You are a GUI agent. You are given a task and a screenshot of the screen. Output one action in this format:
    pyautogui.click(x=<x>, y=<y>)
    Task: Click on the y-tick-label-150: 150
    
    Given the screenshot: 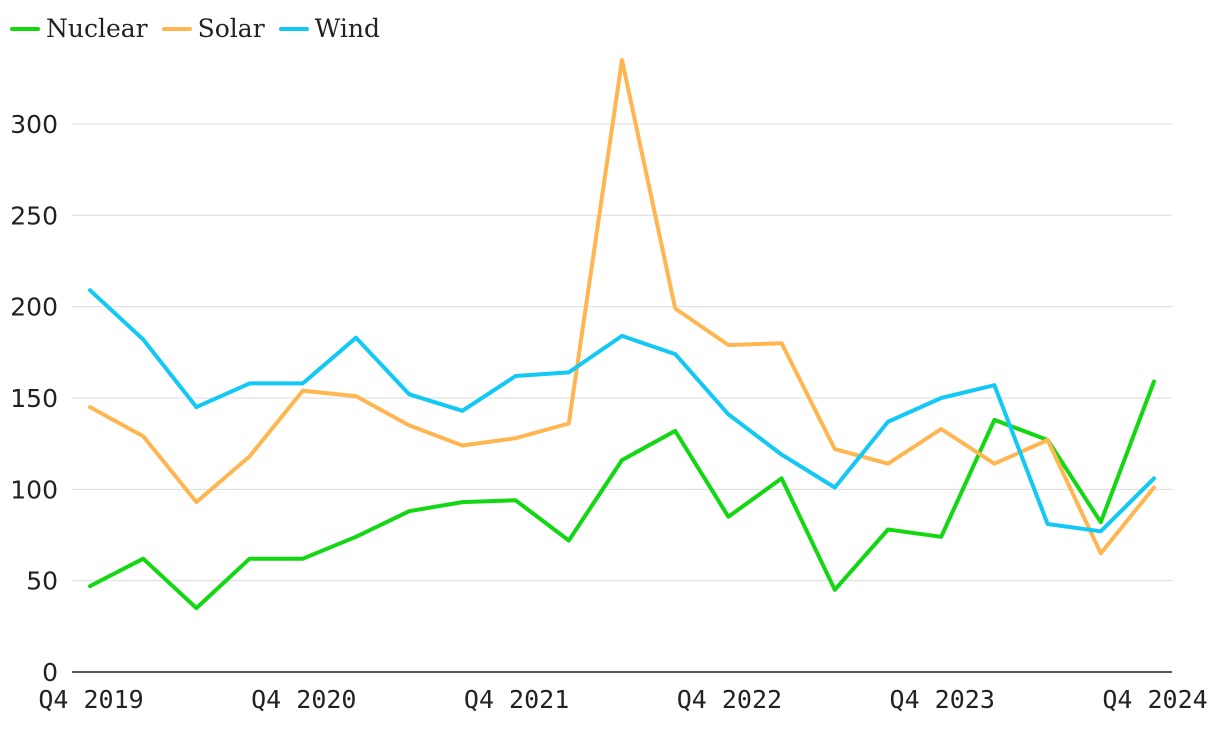 What is the action you would take?
    pyautogui.click(x=34, y=398)
    